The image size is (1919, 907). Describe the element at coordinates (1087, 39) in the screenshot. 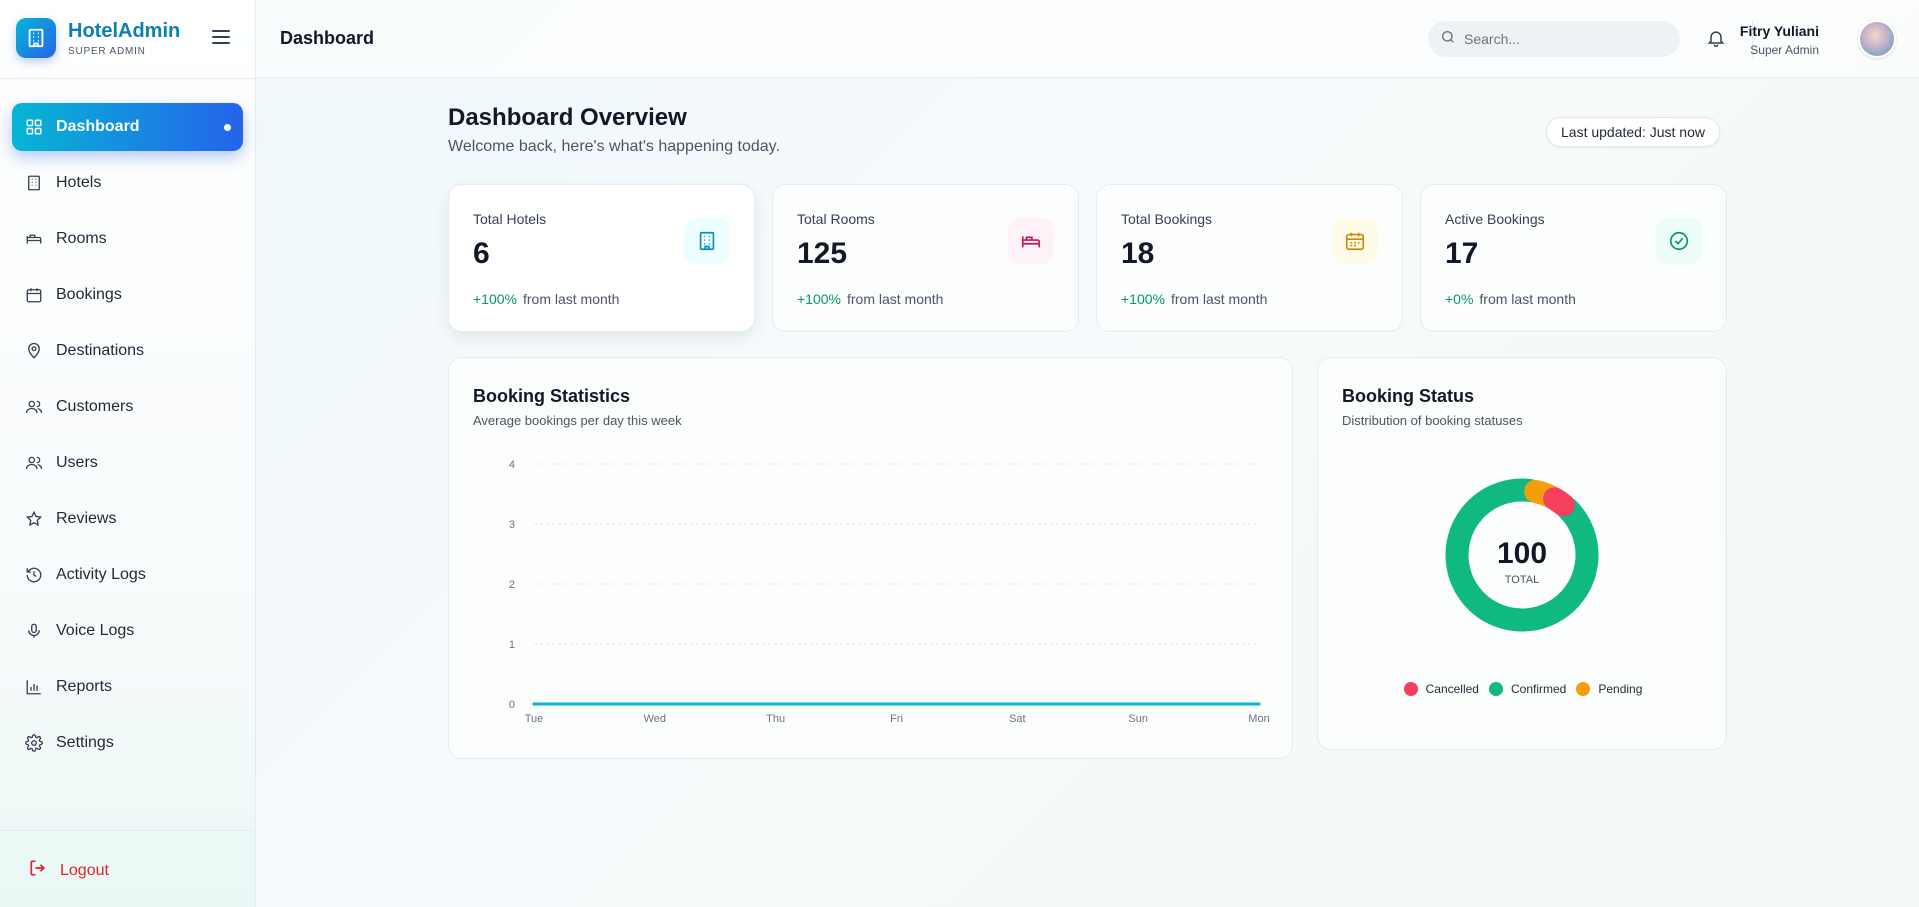

I see `top-header: Dashboard Fitry Yuliani Super Admin` at that location.